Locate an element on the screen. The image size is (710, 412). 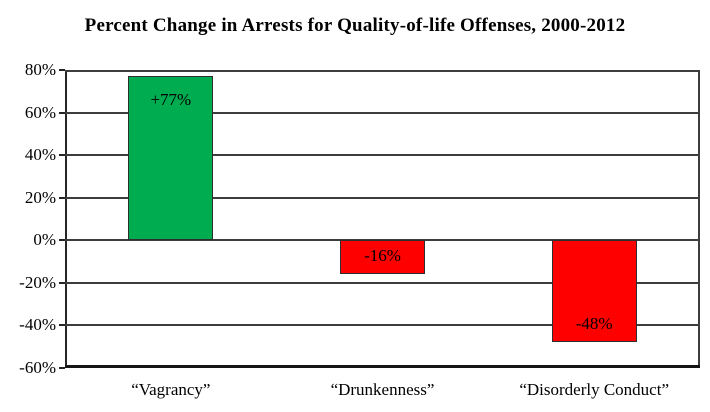
bar-vagrancy is located at coordinates (171, 158).